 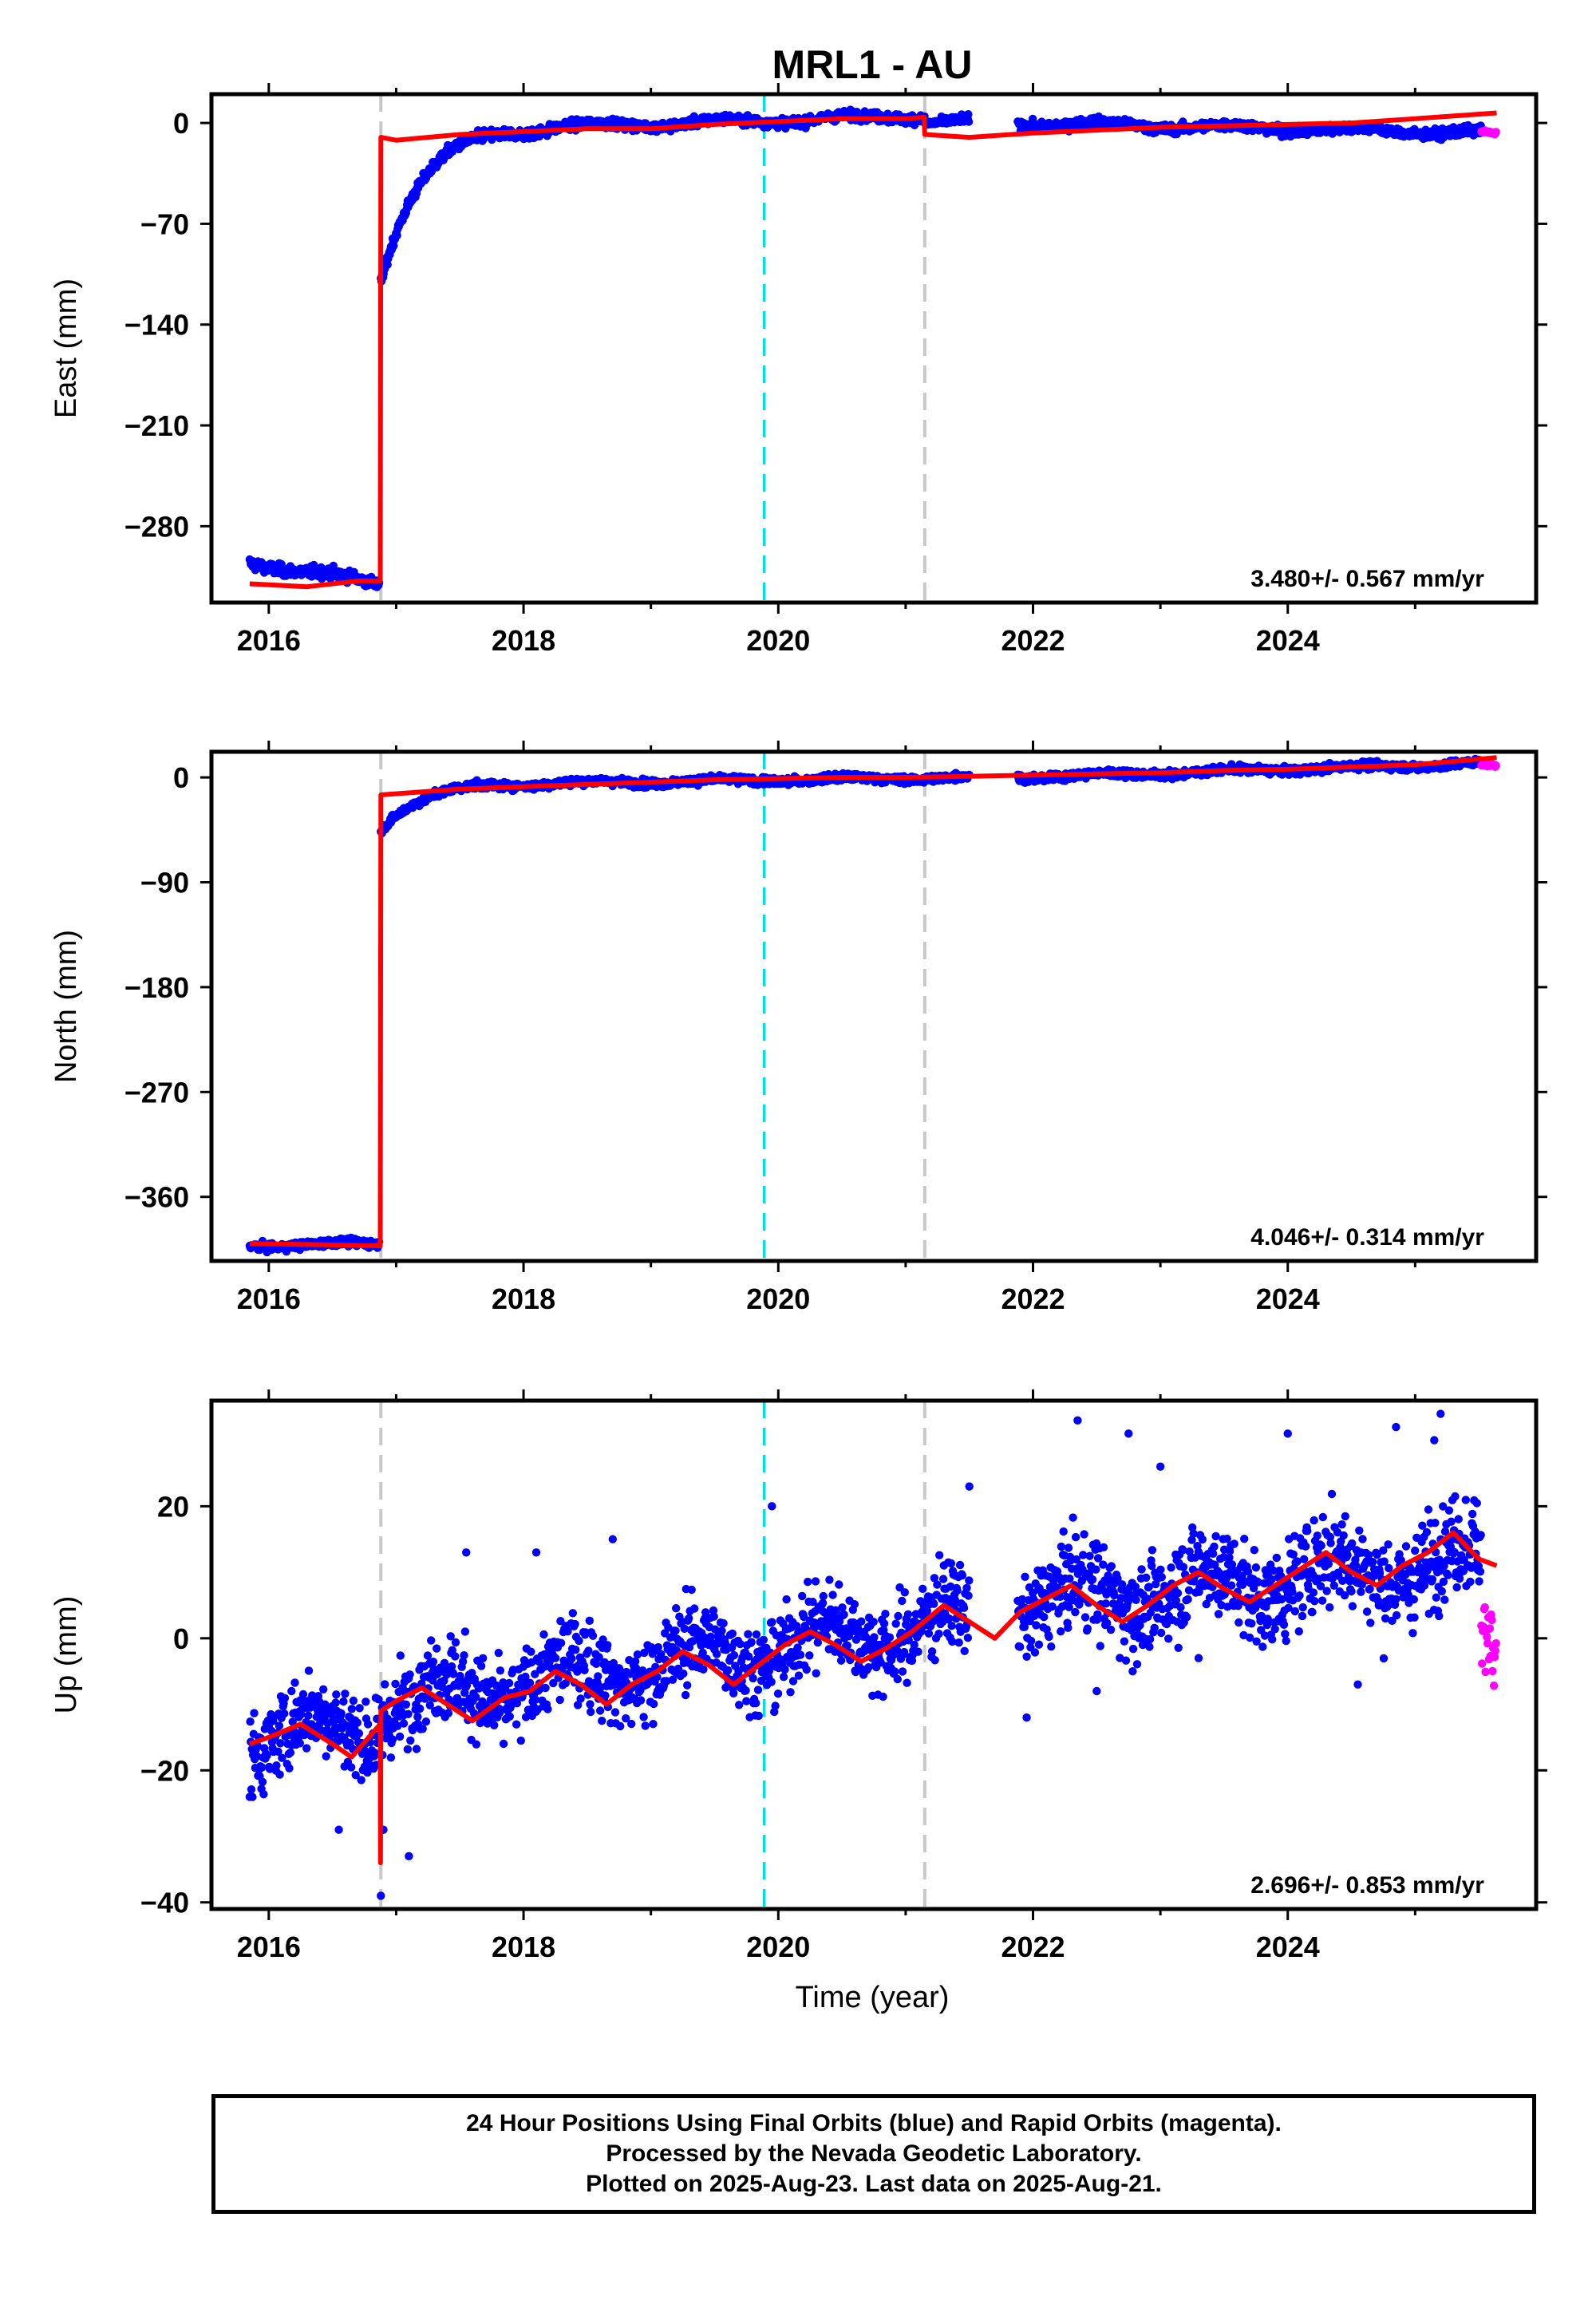 What do you see at coordinates (156, 325) in the screenshot?
I see `y-tick-label: −140` at bounding box center [156, 325].